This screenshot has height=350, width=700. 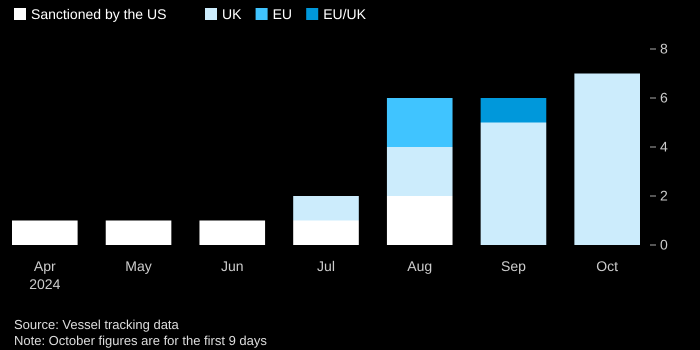 I want to click on y-tick-label: 8, so click(x=664, y=48).